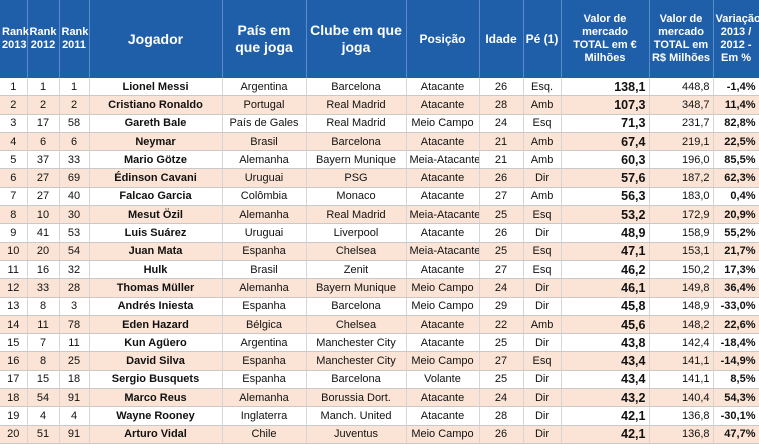 The width and height of the screenshot is (759, 448). I want to click on table-cell: Falcao Garcia, so click(156, 197).